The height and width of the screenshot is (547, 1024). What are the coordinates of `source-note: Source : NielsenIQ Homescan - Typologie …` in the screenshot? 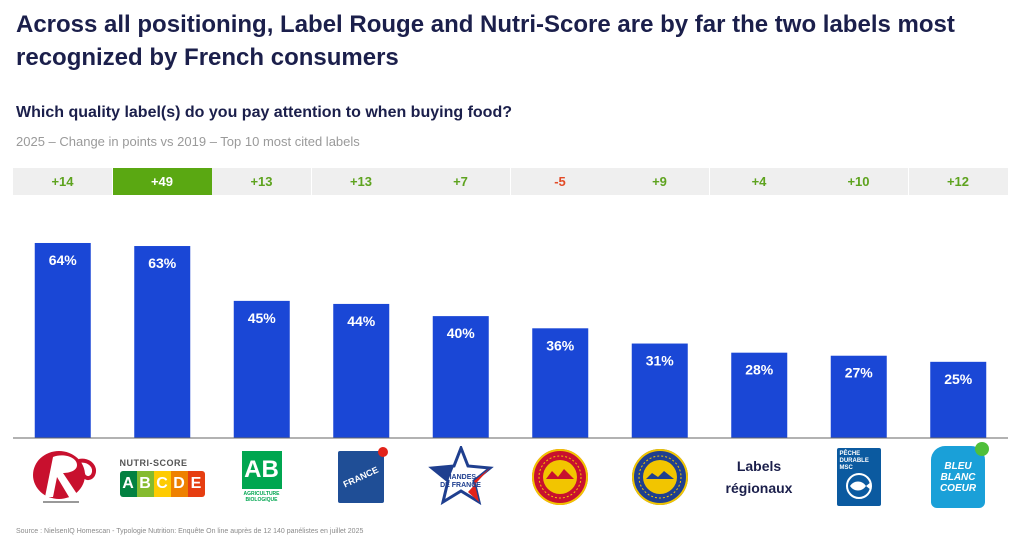 It's located at (190, 531).